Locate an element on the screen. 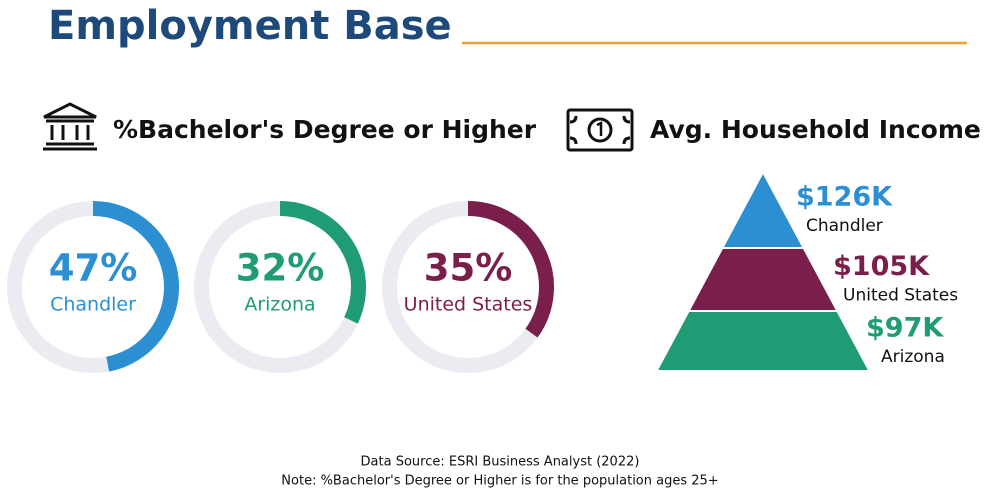 The width and height of the screenshot is (1000, 496). ring-value: 35% is located at coordinates (468, 268).